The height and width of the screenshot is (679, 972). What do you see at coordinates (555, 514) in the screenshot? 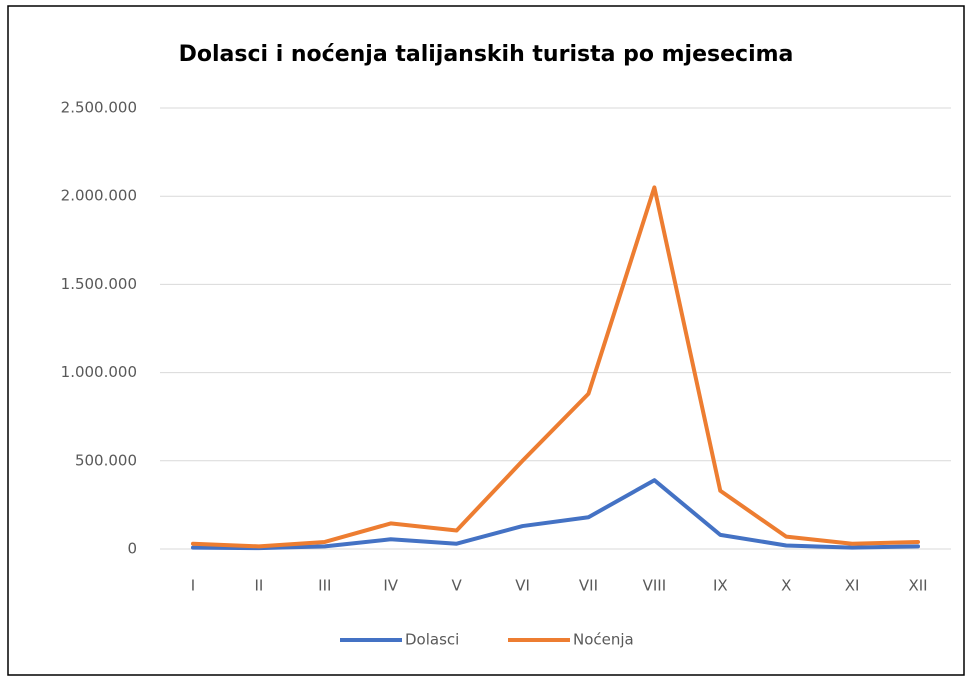
I see `line-series` at bounding box center [555, 514].